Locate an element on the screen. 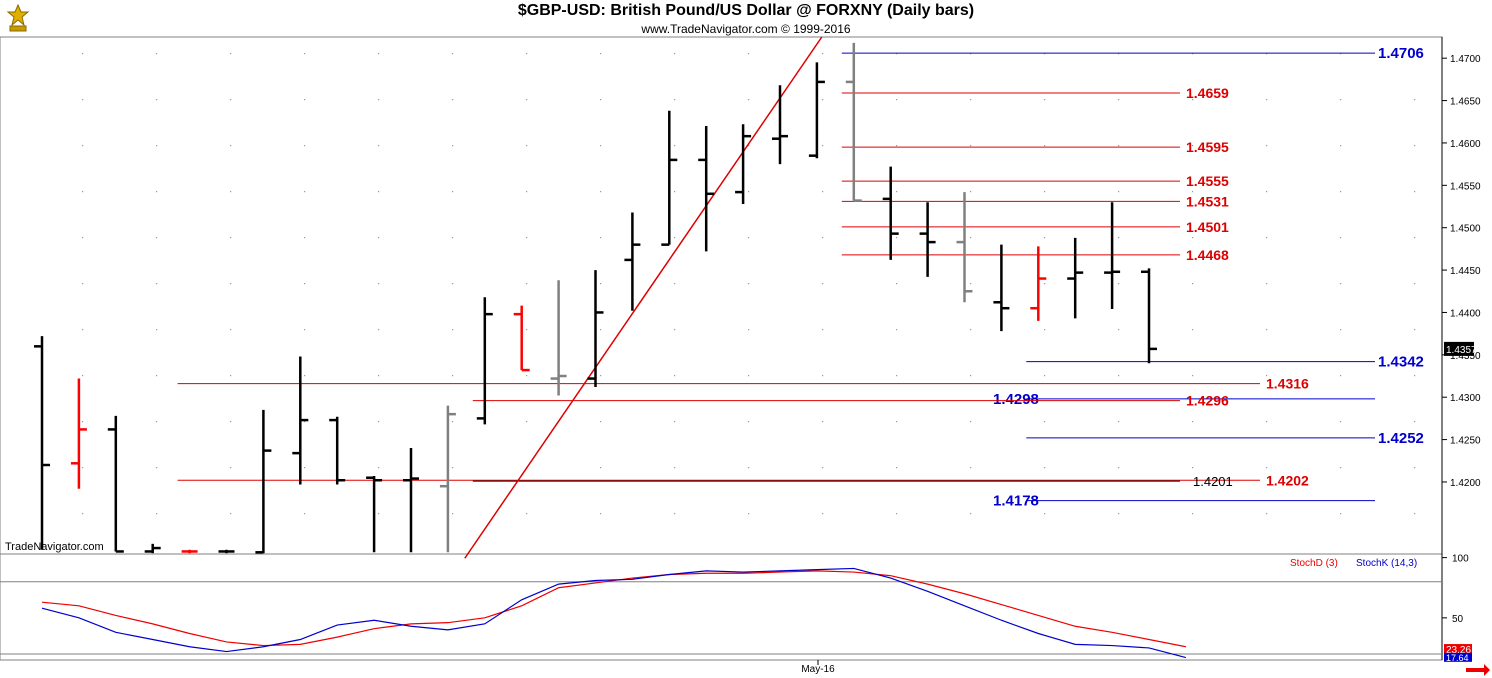  level-label: 1.4501 is located at coordinates (1207, 227).